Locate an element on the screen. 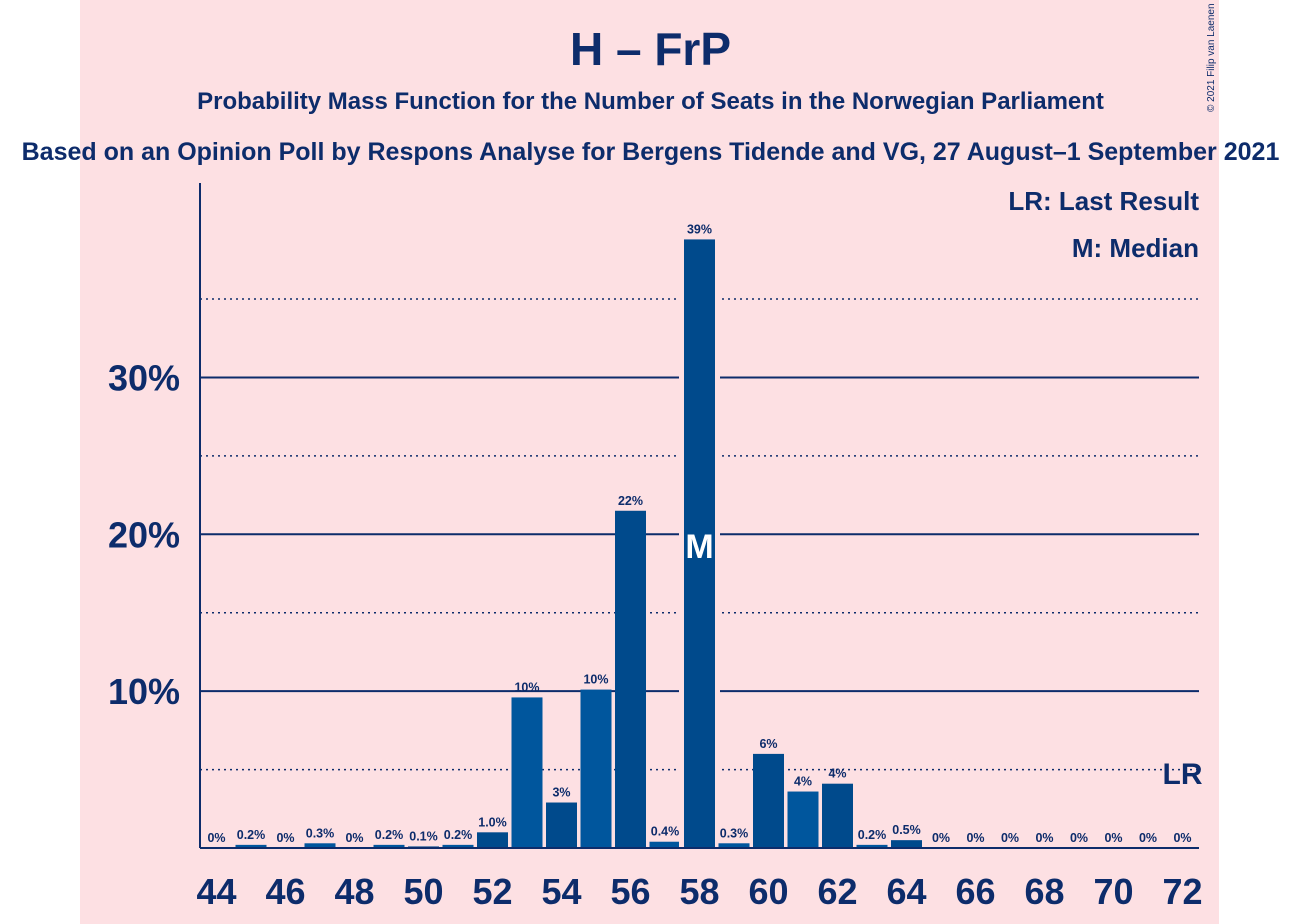 This screenshot has width=1301, height=924. bar-value-label: 0.4% is located at coordinates (665, 832).